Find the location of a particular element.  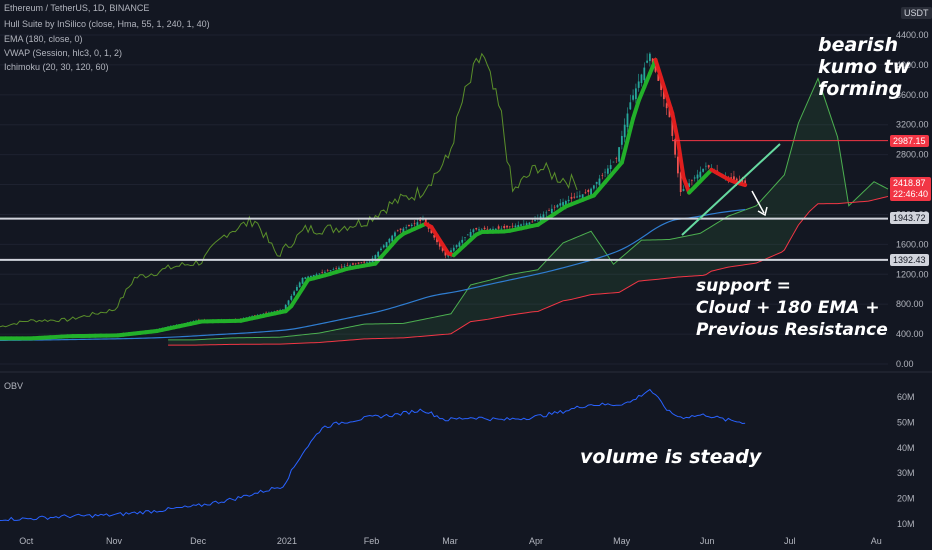

support-line-3: Previous Resistance is located at coordinates (792, 330).